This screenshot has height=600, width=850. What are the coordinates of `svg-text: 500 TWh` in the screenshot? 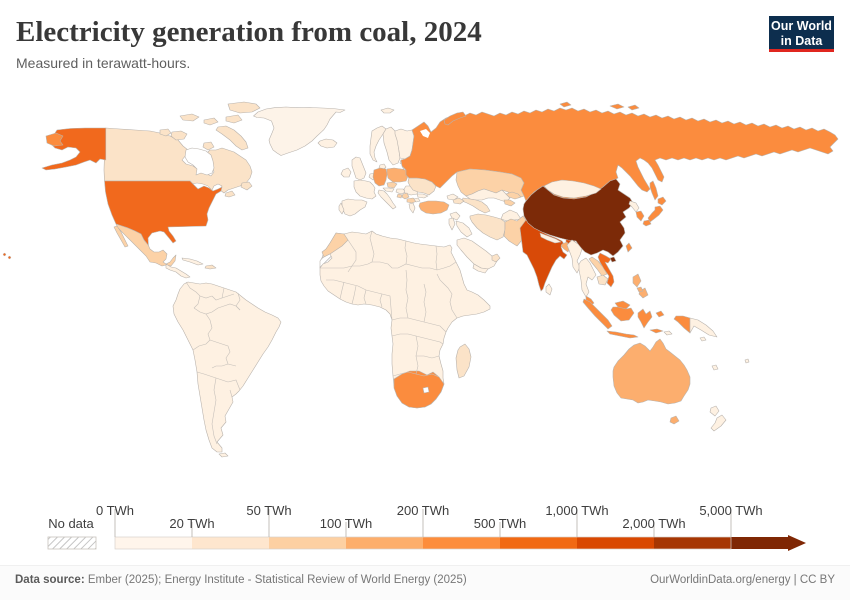 It's located at (500, 523).